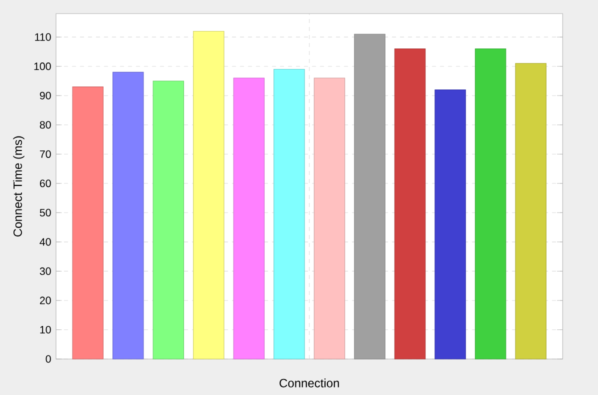 The height and width of the screenshot is (395, 598). What do you see at coordinates (18, 186) in the screenshot?
I see `y-axis-title: Connect Time (ms)` at bounding box center [18, 186].